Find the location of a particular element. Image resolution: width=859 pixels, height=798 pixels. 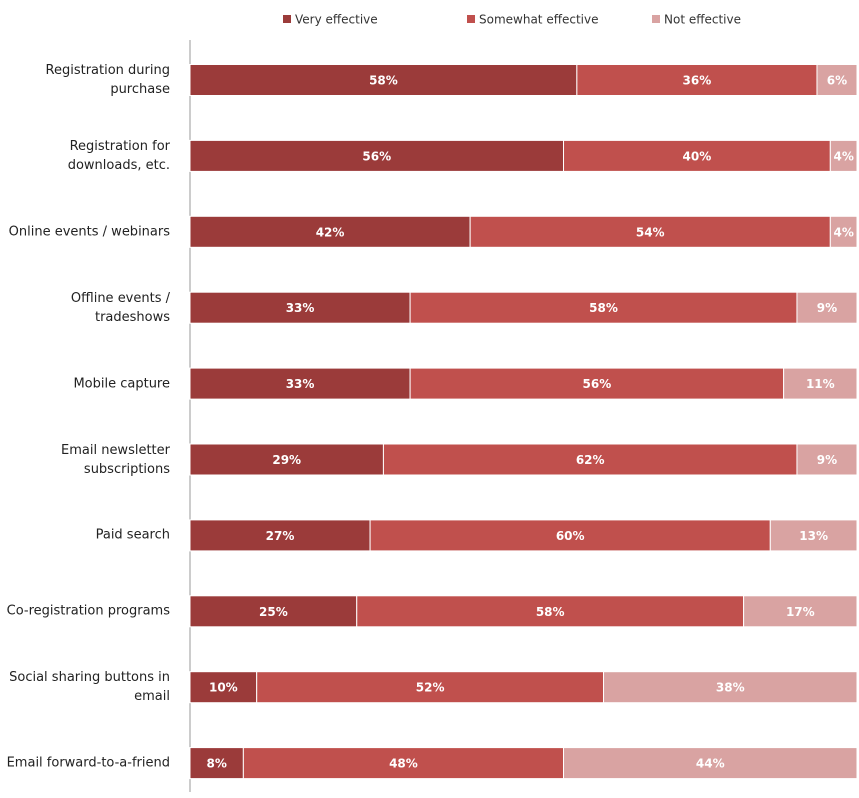

category-label: Email forward-to-a-friend is located at coordinates (88, 763).